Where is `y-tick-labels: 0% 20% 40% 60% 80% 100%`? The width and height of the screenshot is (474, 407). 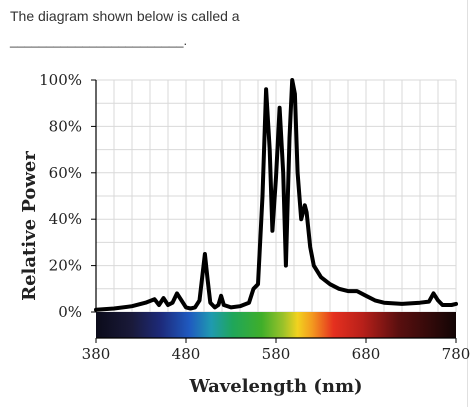 y-tick-labels: 0% 20% 40% 60% 80% 100% is located at coordinates (60, 196).